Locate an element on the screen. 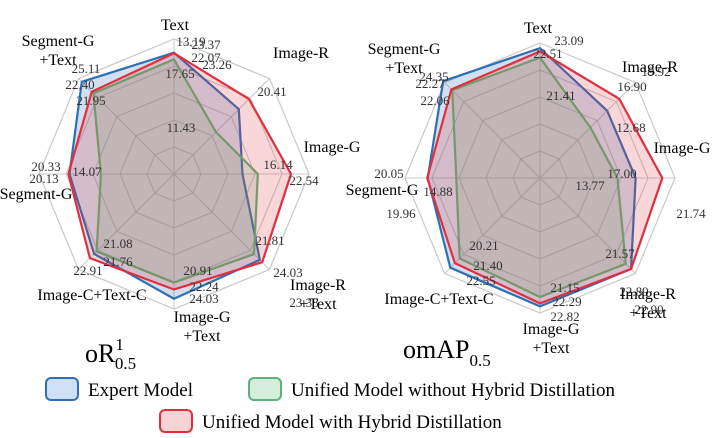 The height and width of the screenshot is (438, 712). data-label-unified-hd: 21.40 is located at coordinates (487, 265).